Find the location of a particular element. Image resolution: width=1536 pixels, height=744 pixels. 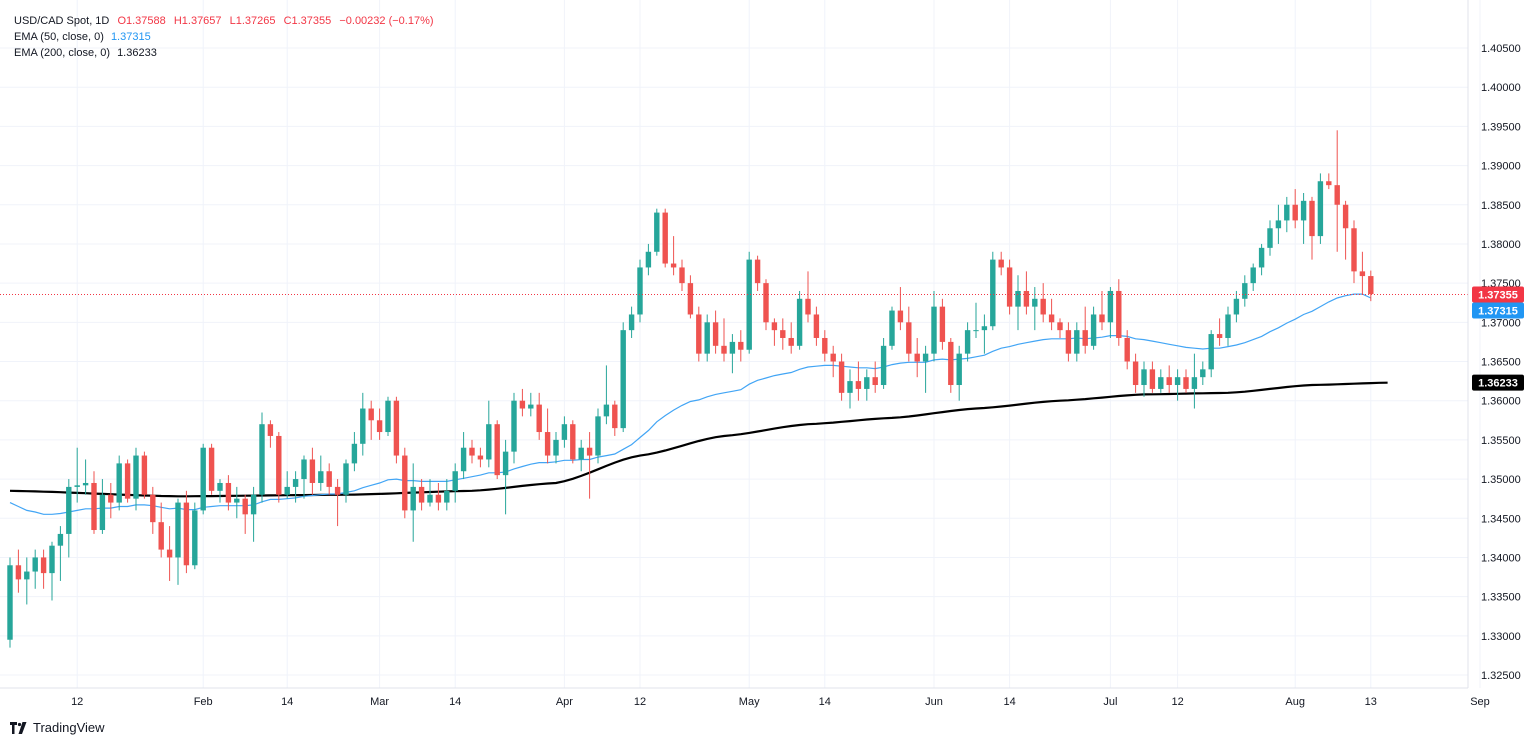

legend-ema200-value: 1.36233 is located at coordinates (137, 53).